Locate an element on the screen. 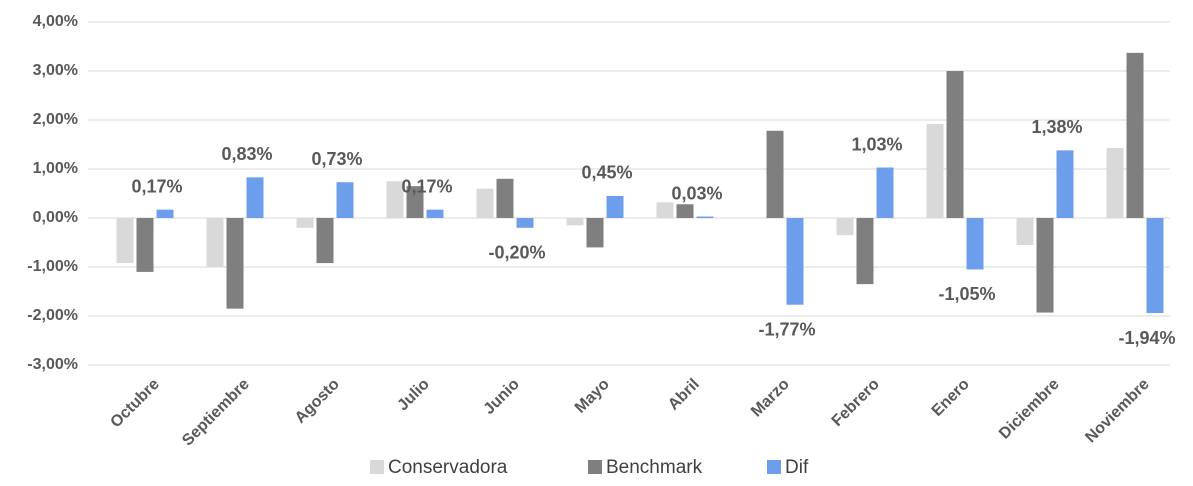  data-label: -0,20% is located at coordinates (516, 253).